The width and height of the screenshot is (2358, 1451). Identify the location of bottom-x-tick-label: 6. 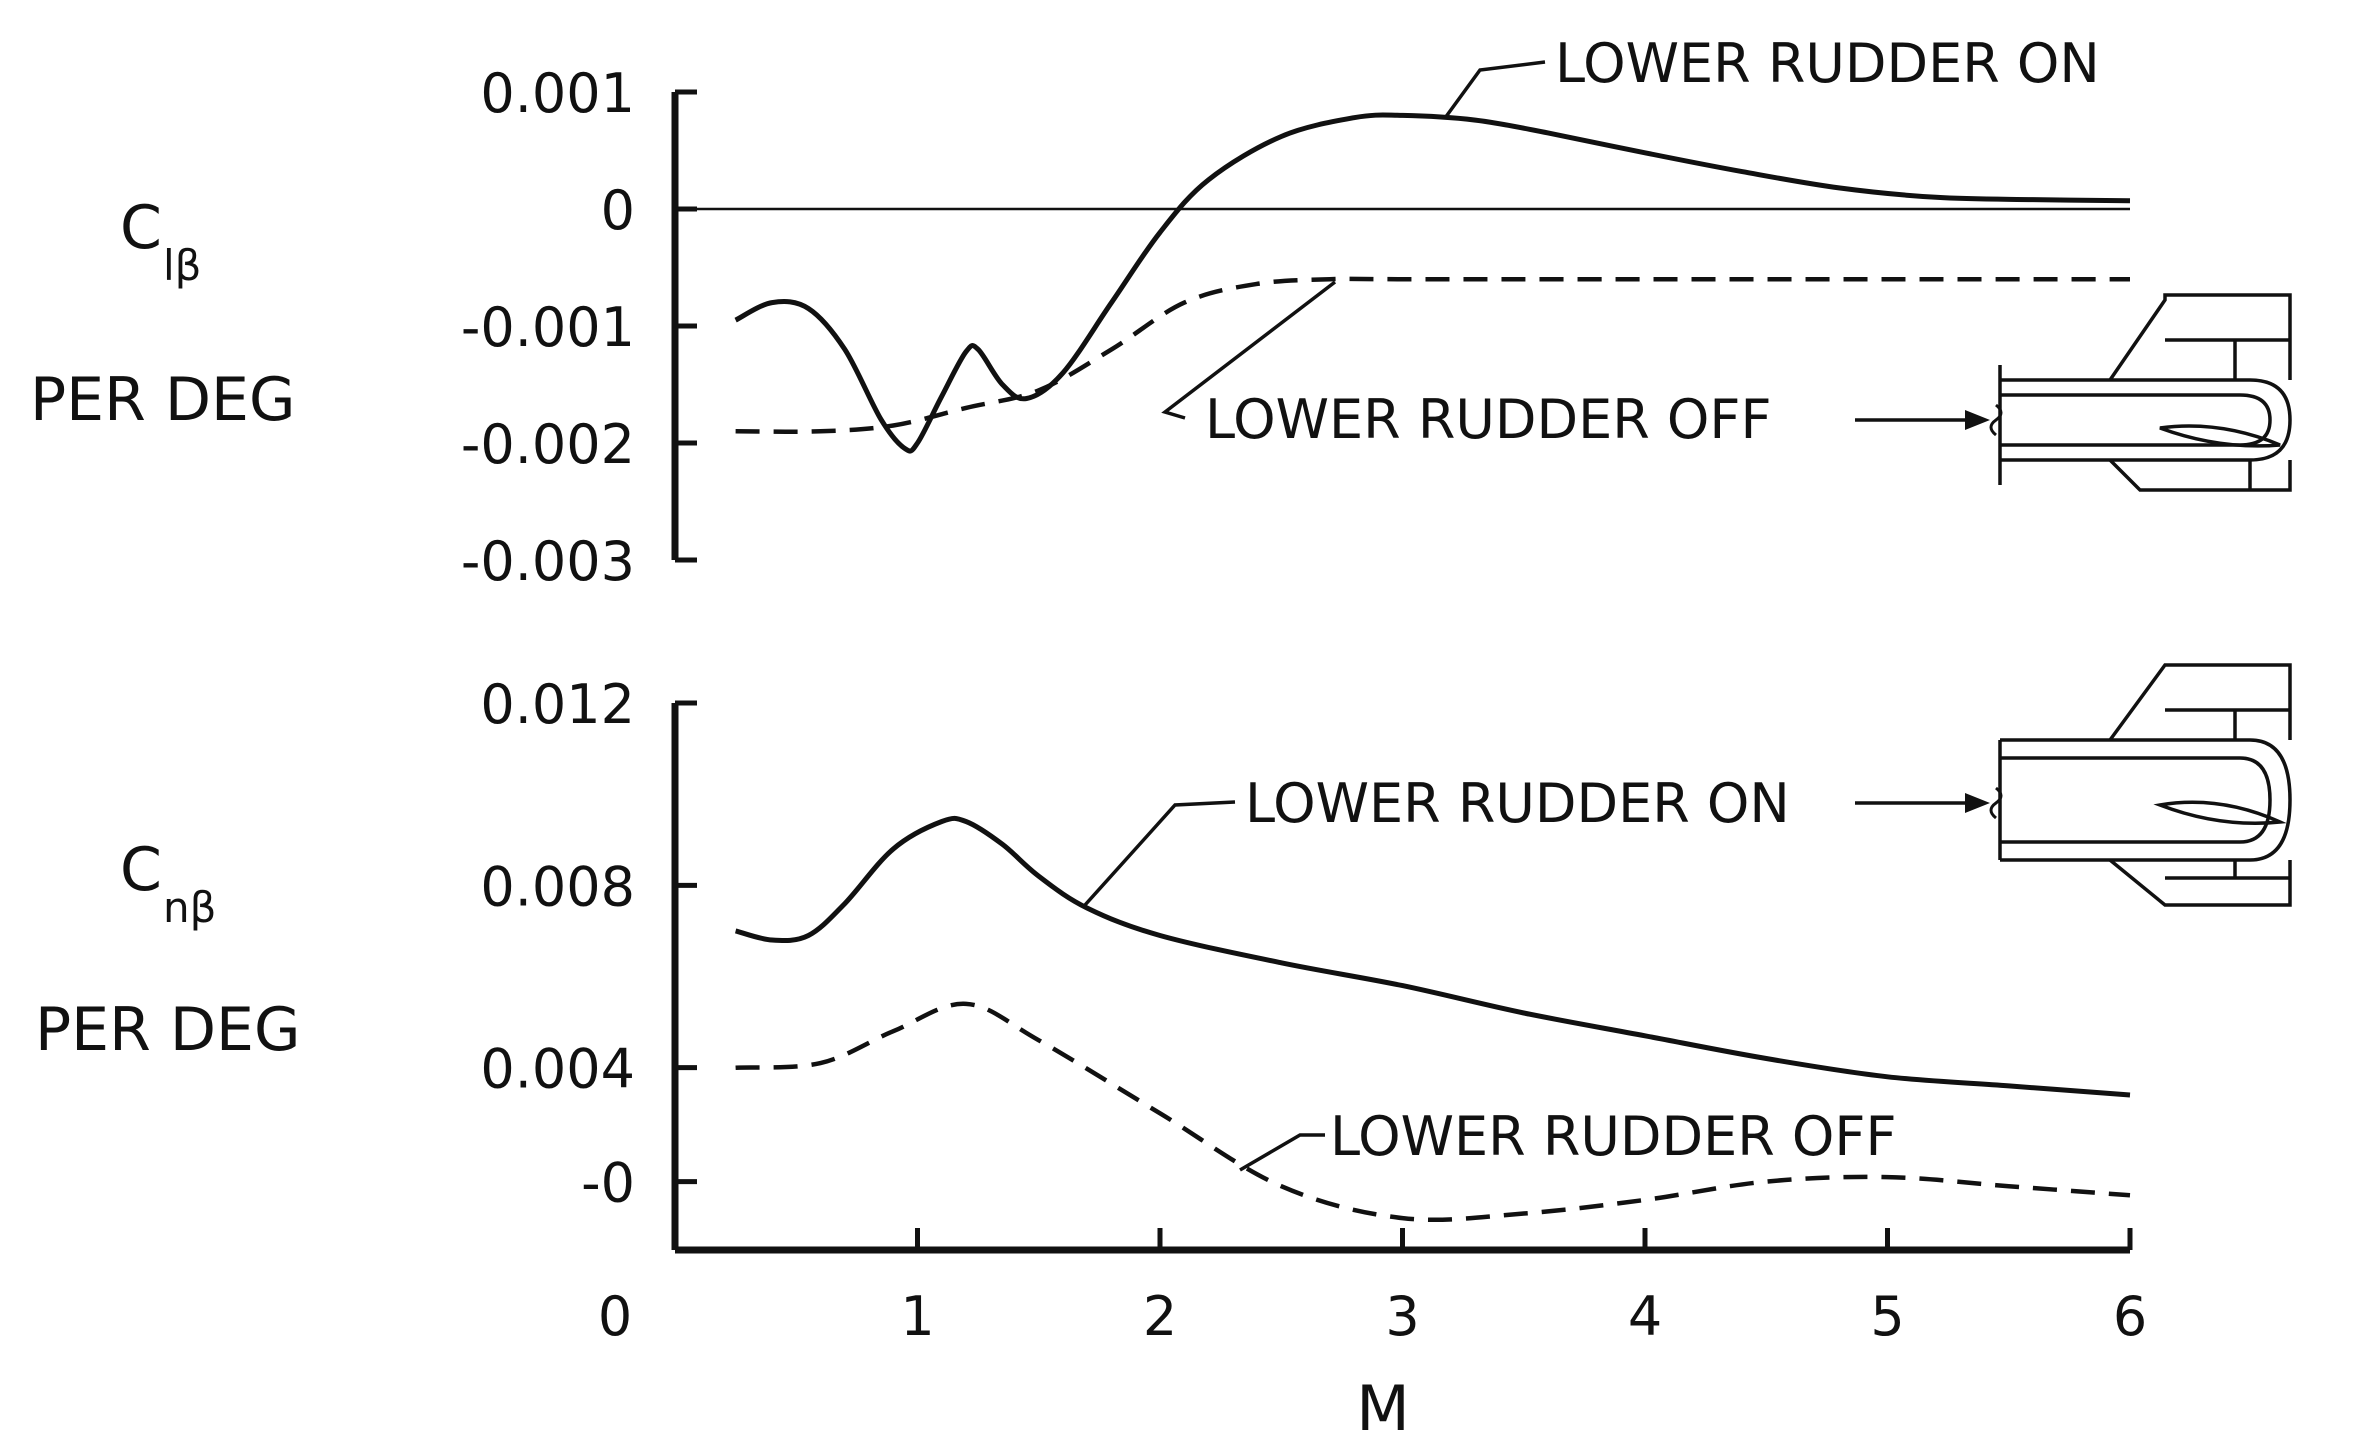
(2130, 1316).